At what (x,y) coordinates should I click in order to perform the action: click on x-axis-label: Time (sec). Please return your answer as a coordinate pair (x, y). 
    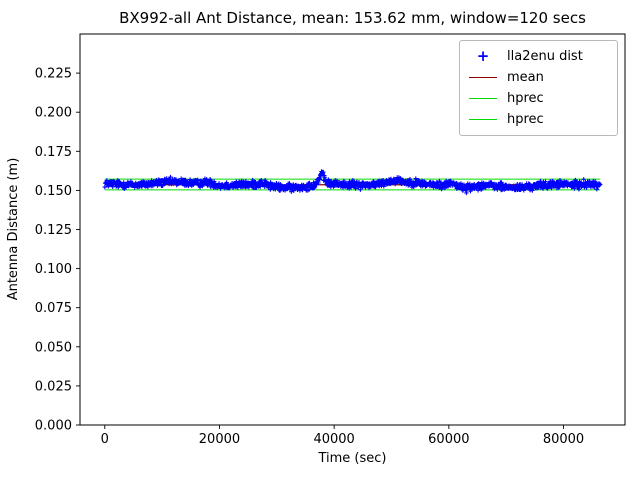
    Looking at the image, I should click on (352, 458).